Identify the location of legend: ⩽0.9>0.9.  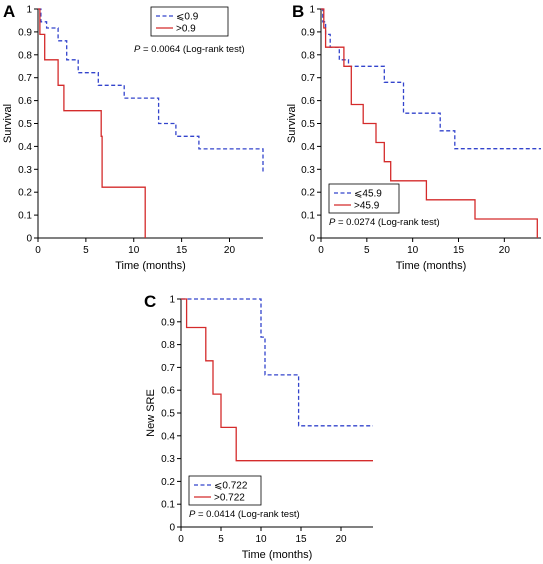
(189, 21).